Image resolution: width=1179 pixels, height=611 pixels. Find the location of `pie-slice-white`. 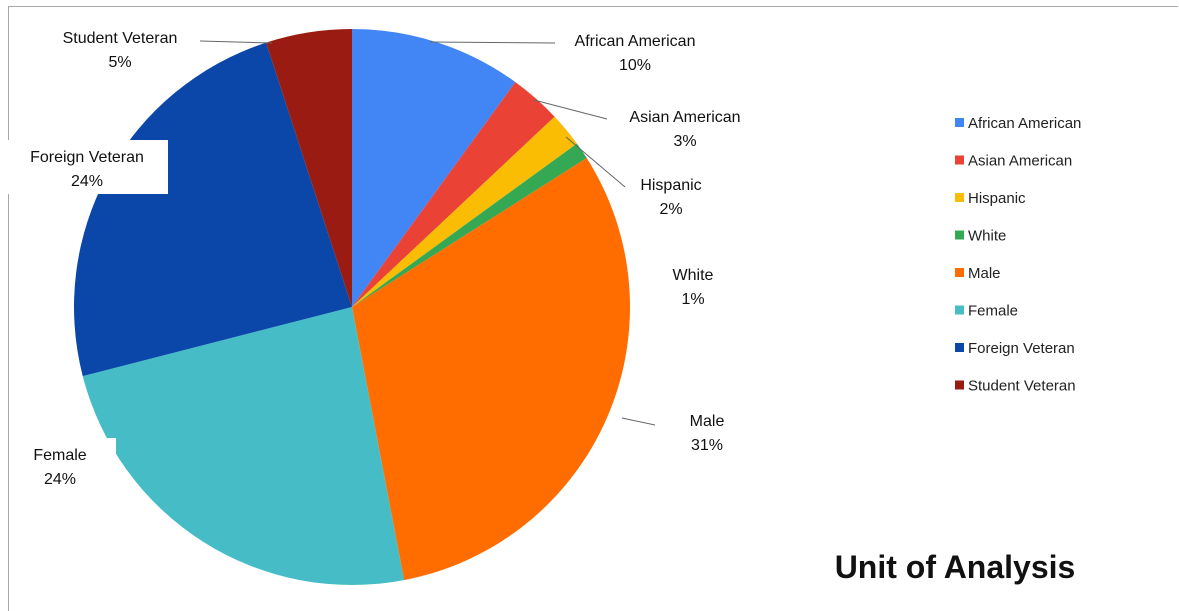

pie-slice-white is located at coordinates (469, 225).